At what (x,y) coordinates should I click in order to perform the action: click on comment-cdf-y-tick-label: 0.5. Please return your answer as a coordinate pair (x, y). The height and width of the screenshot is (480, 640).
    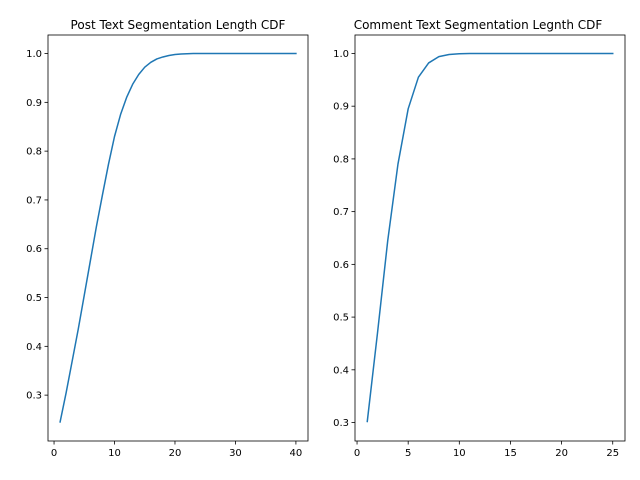
    Looking at the image, I should click on (341, 318).